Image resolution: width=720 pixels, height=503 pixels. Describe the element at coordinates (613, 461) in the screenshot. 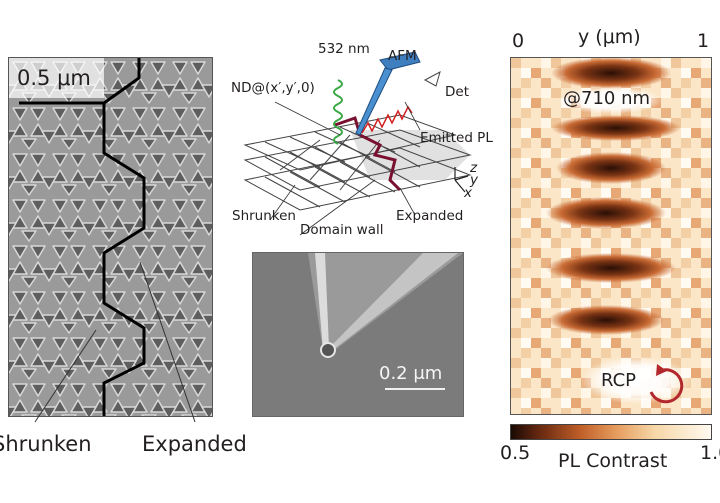

I see `colorbar-title: PL Contrast` at that location.